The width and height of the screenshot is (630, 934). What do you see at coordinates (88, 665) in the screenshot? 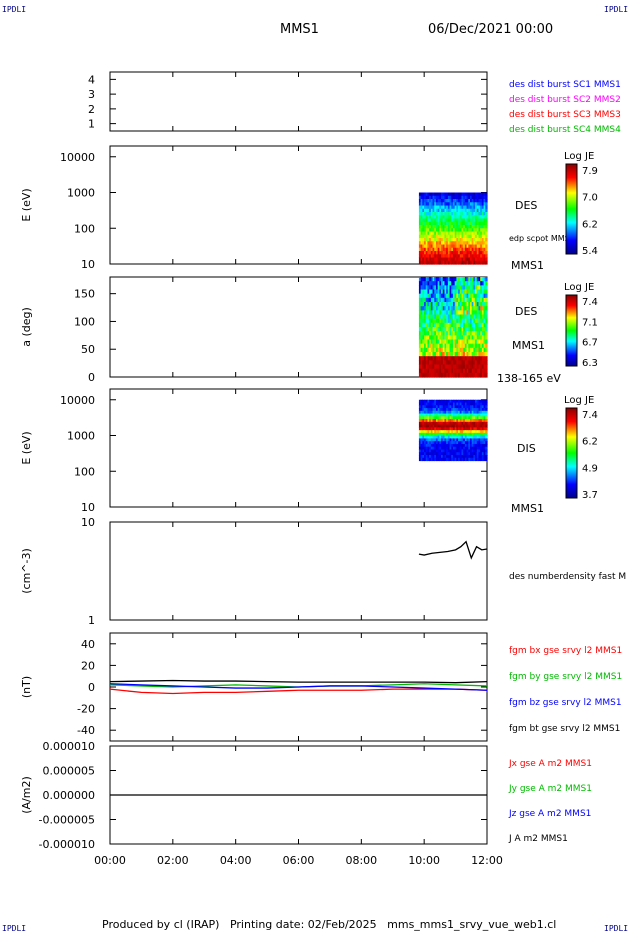
I see `y-tick-label: 20` at bounding box center [88, 665].